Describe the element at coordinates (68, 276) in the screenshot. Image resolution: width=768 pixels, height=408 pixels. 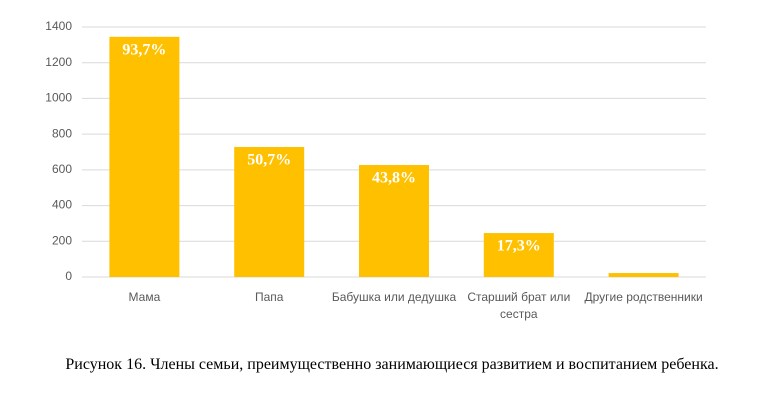
I see `y-tick-label: 0` at that location.